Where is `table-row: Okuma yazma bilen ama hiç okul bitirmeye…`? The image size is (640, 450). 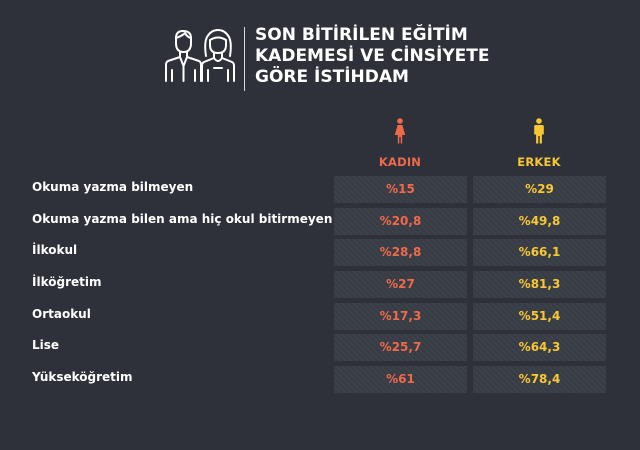 table-row: Okuma yazma bilen ama hiç okul bitirmeye… is located at coordinates (320, 221).